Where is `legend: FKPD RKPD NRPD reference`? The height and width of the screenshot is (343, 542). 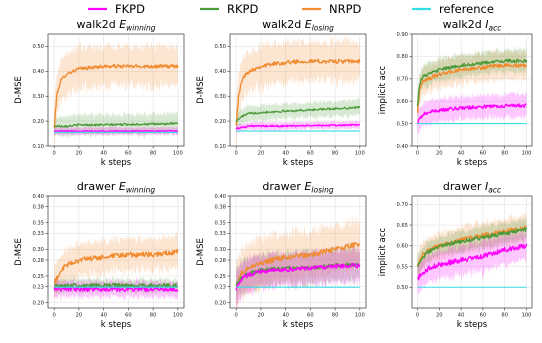 legend: FKPD RKPD NRPD reference is located at coordinates (291, 9).